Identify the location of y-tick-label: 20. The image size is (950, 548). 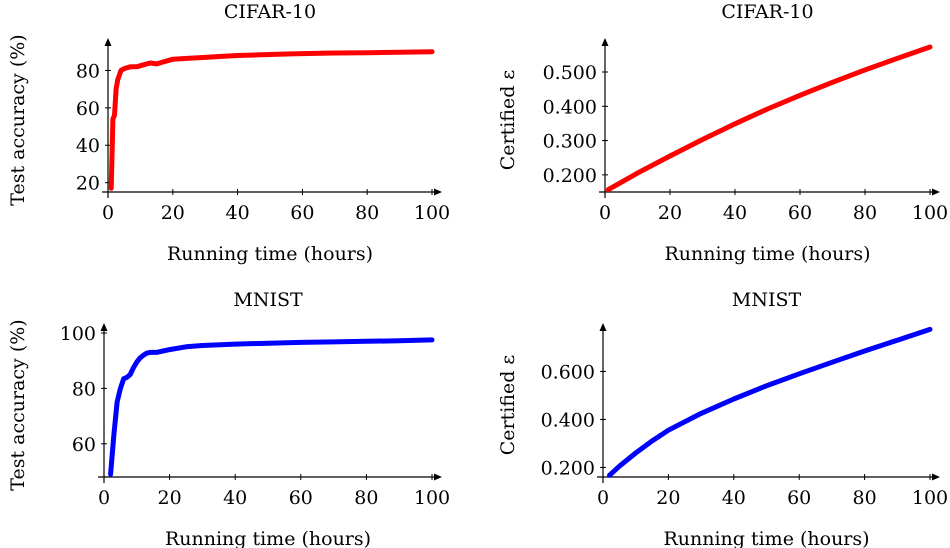
(88, 184).